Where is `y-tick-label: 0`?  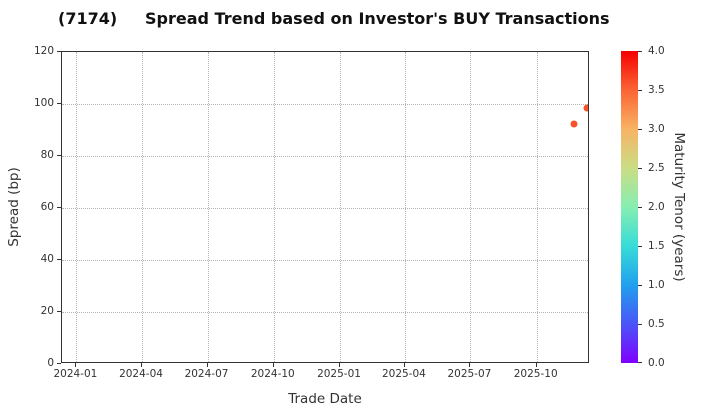
y-tick-label: 0 is located at coordinates (50, 362).